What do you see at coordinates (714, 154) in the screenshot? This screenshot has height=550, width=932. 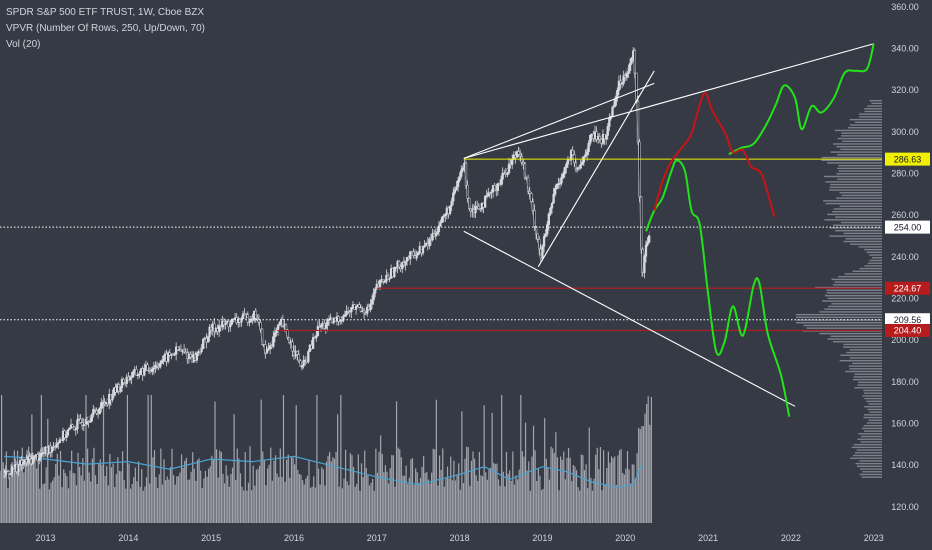 I see `projection-path-red` at bounding box center [714, 154].